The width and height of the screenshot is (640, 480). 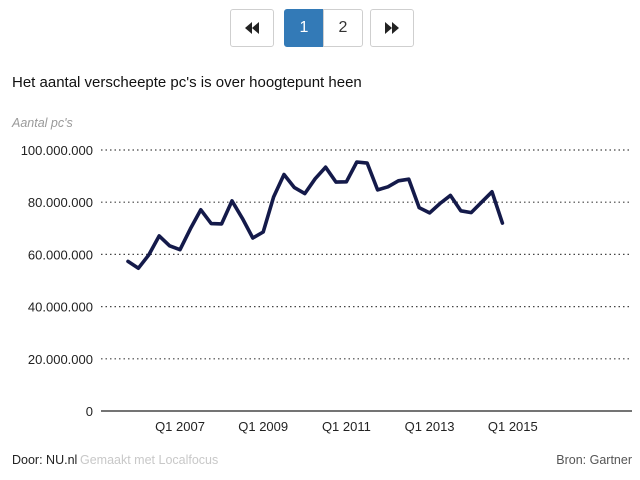 I want to click on y-tick-label: 80.000.000, so click(x=60, y=202).